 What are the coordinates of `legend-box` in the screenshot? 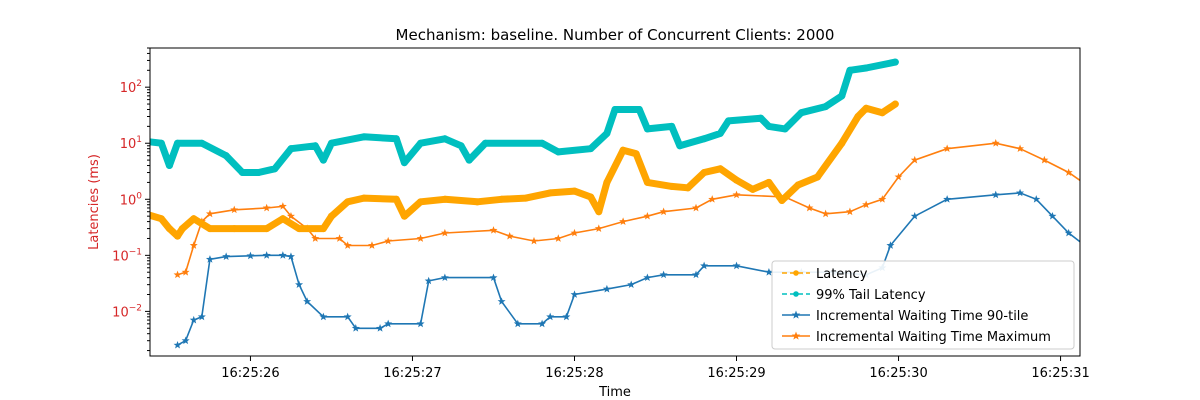 It's located at (923, 305).